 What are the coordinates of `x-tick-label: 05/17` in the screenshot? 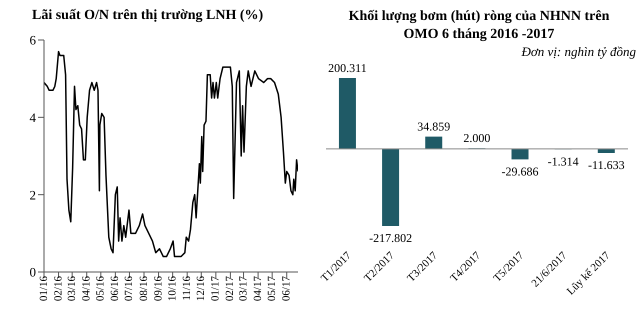 It's located at (272, 289).